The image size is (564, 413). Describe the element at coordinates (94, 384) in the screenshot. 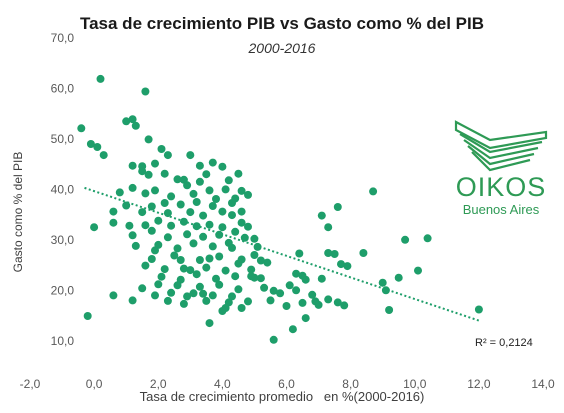

I see `x-tick-label: 0,0` at that location.